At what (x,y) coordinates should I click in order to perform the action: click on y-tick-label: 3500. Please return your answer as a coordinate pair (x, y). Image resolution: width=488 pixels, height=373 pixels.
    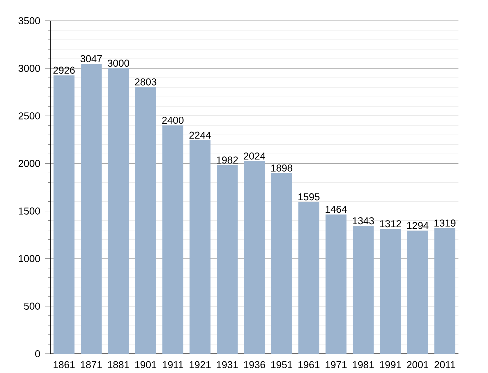
    Looking at the image, I should click on (29, 21).